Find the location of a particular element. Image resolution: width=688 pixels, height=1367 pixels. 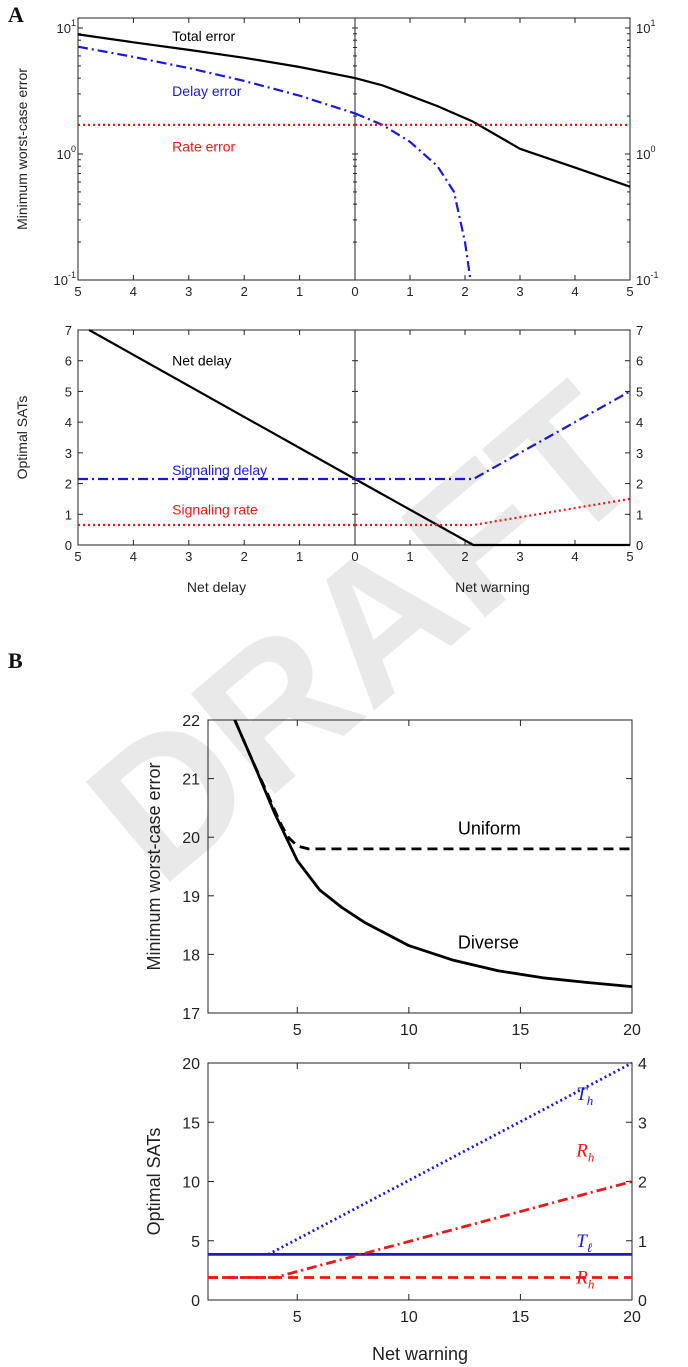

series-delay-error-right is located at coordinates (413, 196).